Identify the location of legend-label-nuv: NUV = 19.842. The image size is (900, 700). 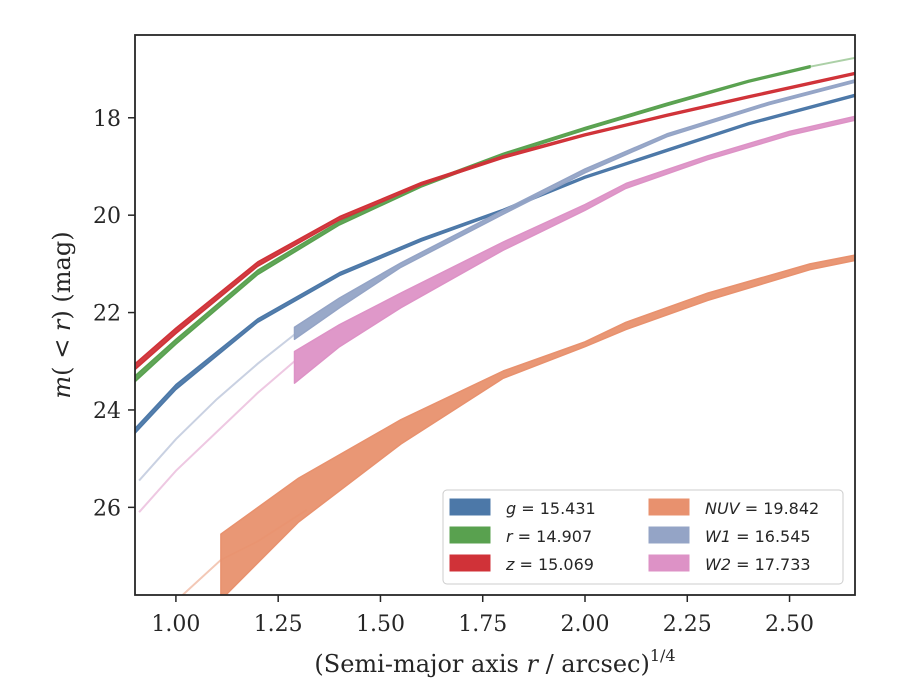
(762, 508).